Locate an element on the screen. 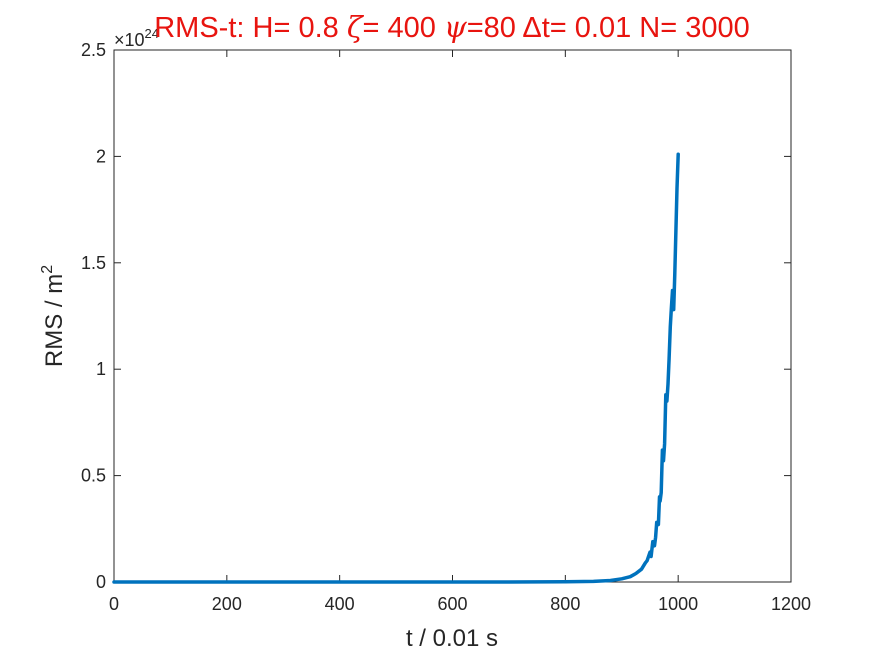 The image size is (875, 656). y-tick-label: 0 is located at coordinates (101, 582).